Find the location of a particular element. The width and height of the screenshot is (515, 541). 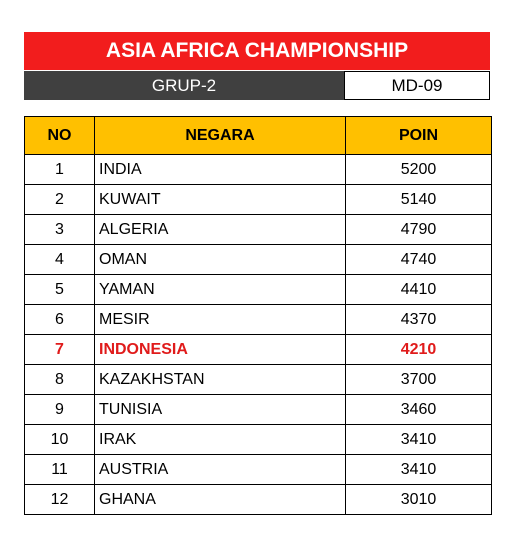

matchday-label: MD-09 is located at coordinates (417, 85).